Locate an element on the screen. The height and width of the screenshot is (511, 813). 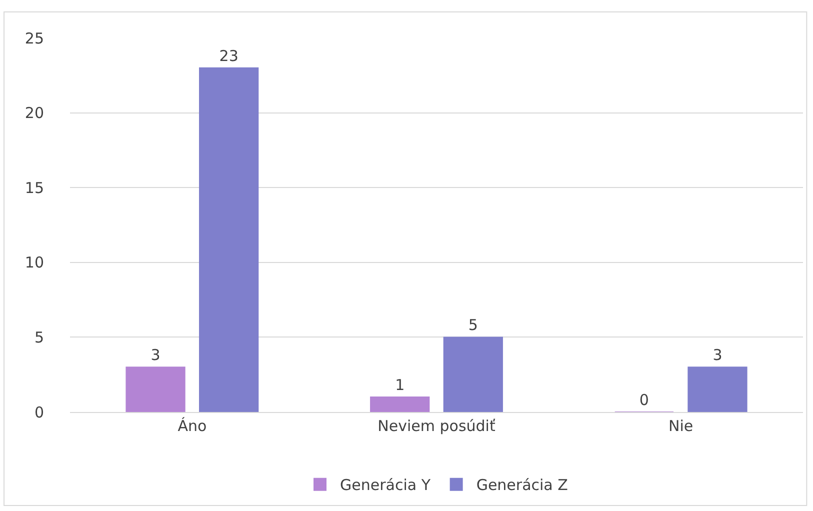
data-label: 5 is located at coordinates (473, 325).